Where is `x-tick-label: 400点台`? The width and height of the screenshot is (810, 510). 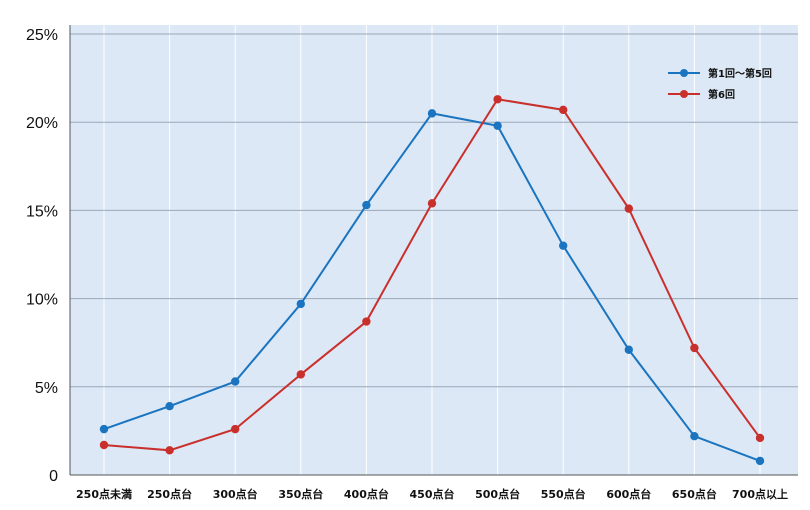
x-tick-label: 400点台 is located at coordinates (366, 494).